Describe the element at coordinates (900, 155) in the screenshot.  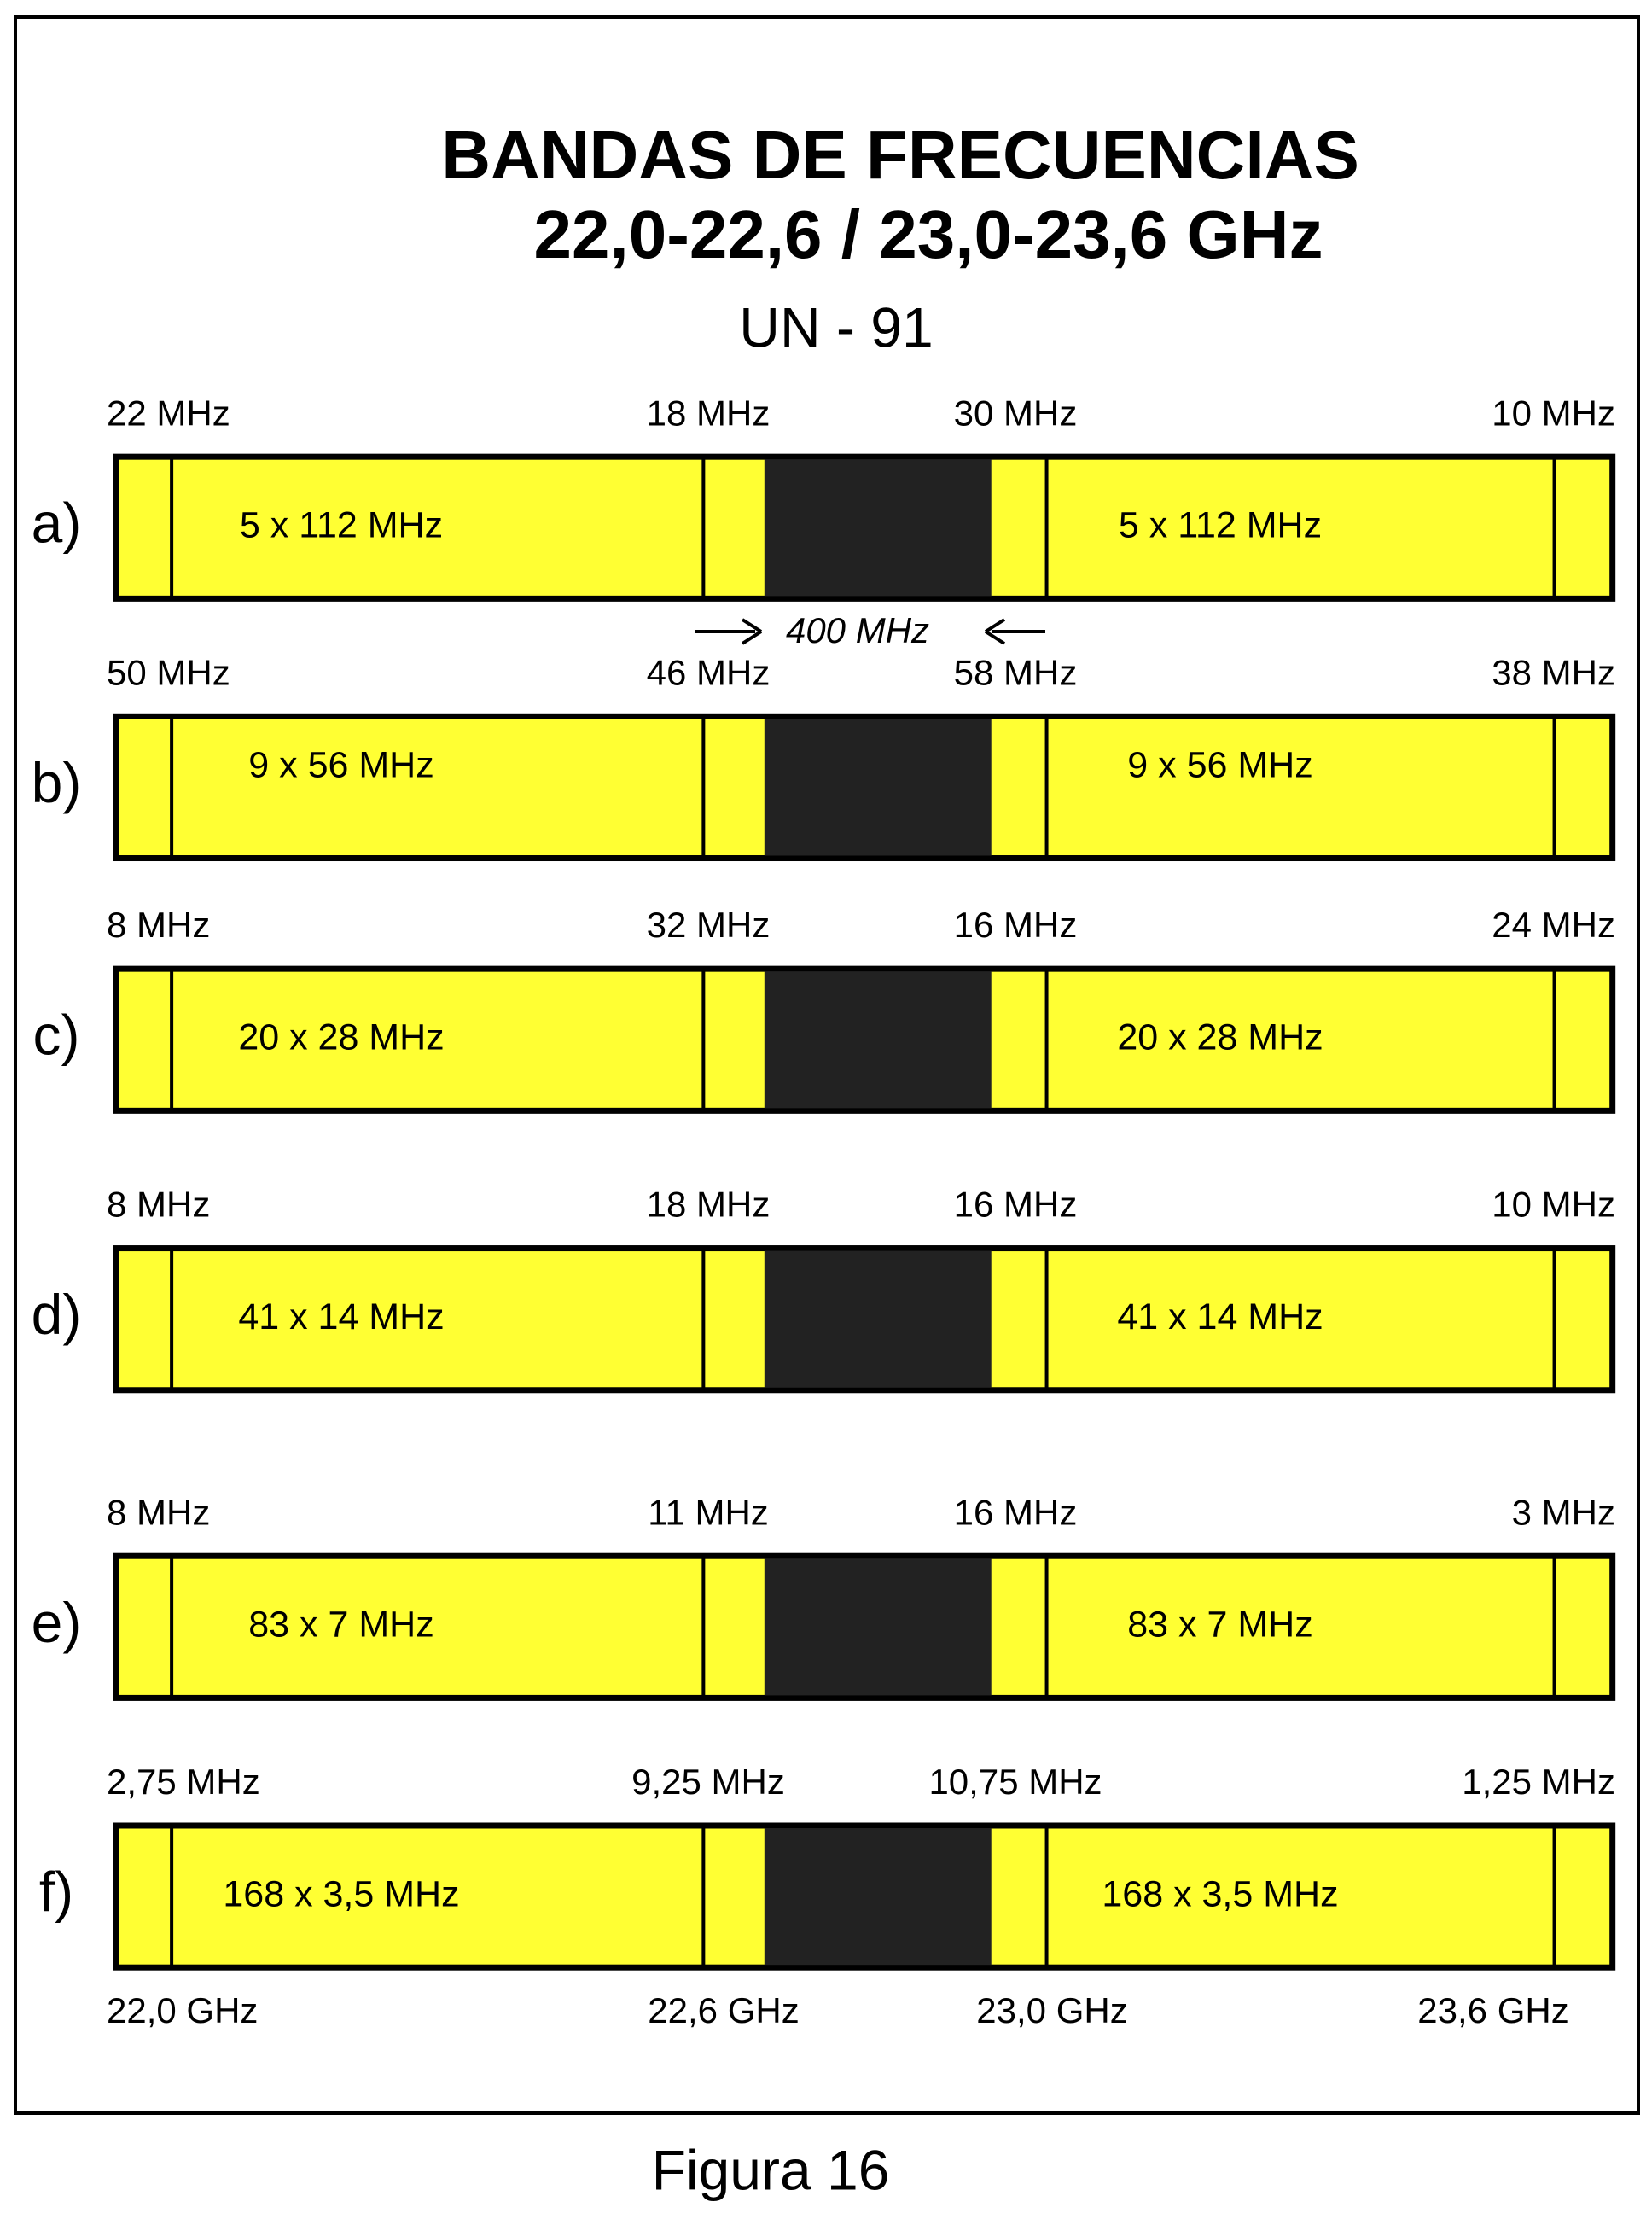
I see `title: BANDAS DE FRECUENCIAS` at that location.